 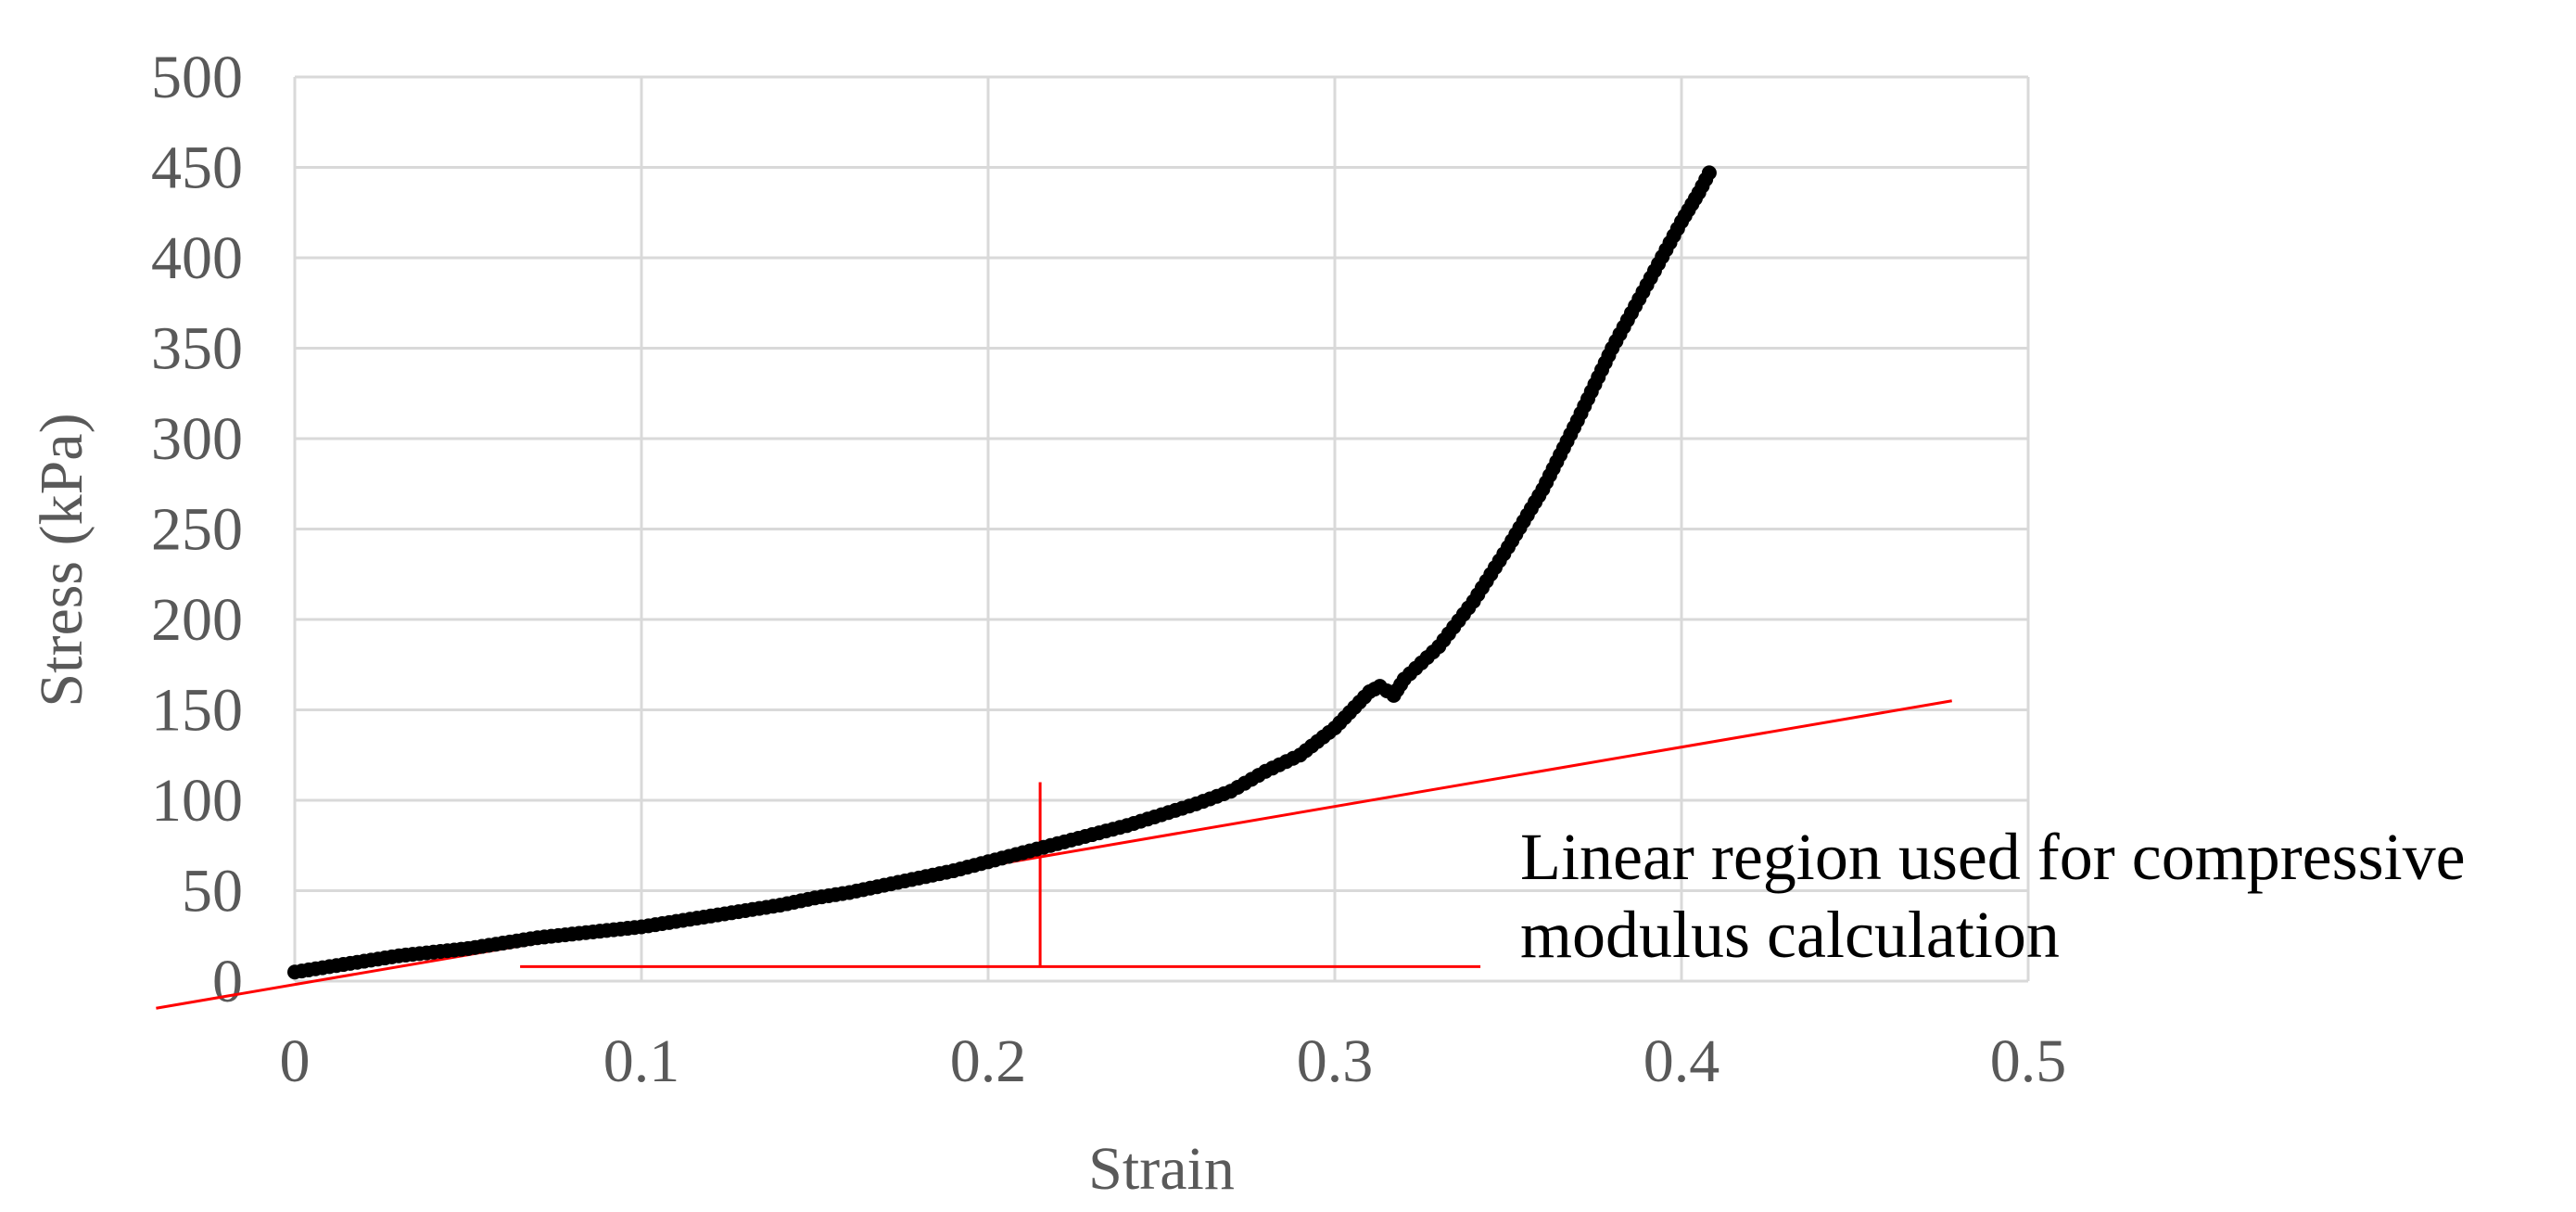 What do you see at coordinates (295, 1061) in the screenshot?
I see `x-tick-label: 0` at bounding box center [295, 1061].